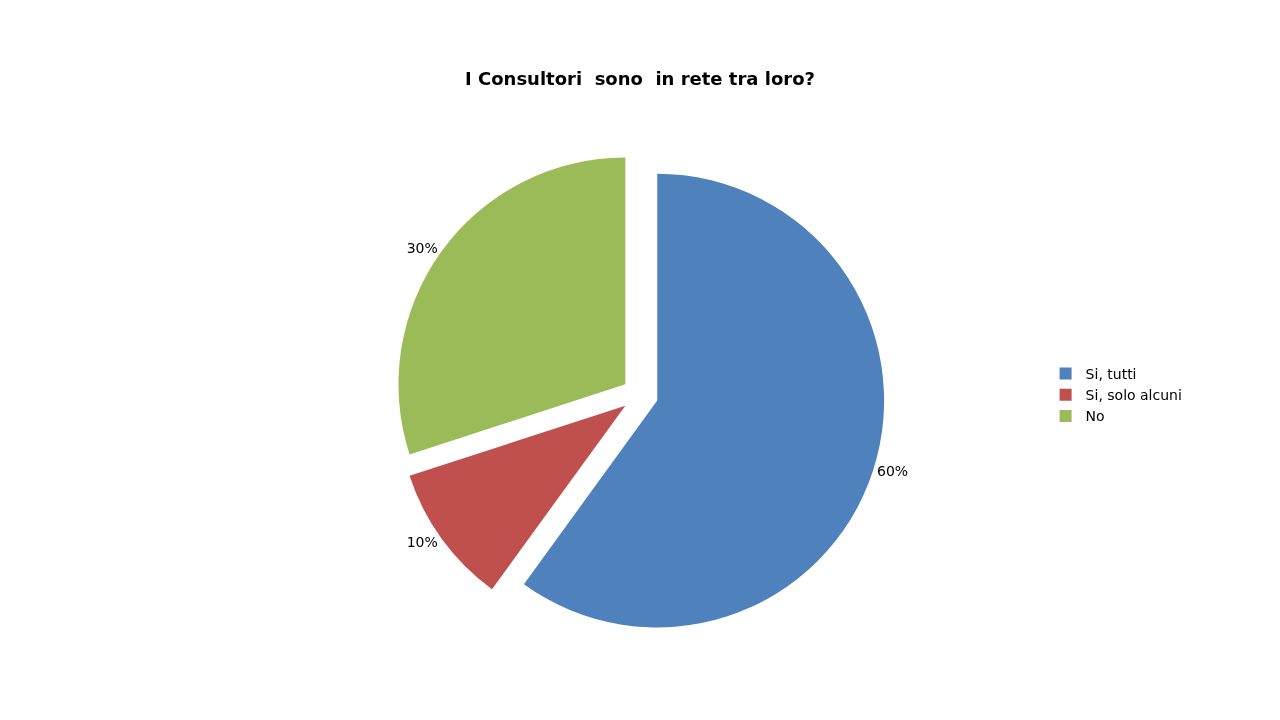 The image size is (1280, 720). Describe the element at coordinates (422, 541) in the screenshot. I see `data-label: 10%` at that location.